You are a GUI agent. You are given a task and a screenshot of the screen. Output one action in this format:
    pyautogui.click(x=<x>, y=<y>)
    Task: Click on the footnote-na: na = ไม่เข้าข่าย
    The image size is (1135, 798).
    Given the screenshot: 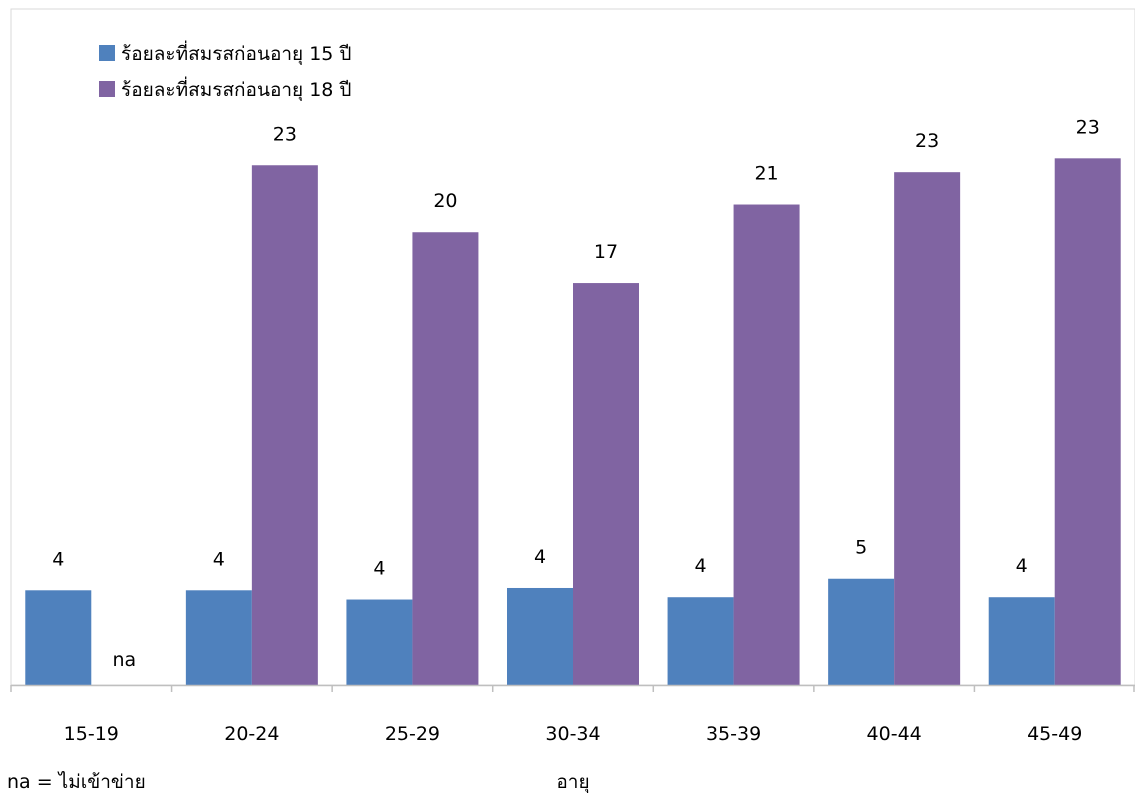 What is the action you would take?
    pyautogui.click(x=76, y=782)
    